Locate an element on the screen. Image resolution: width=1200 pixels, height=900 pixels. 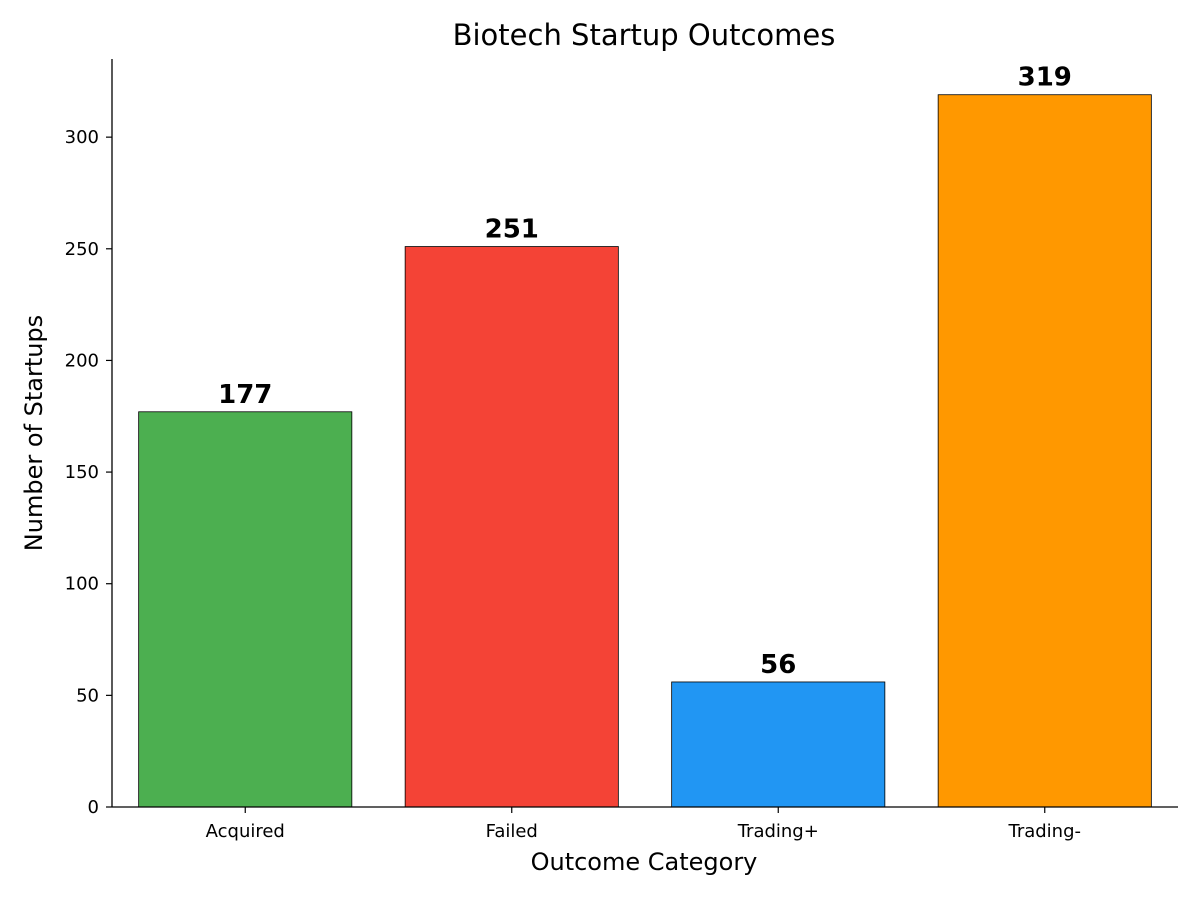
bar-failed is located at coordinates (511, 527).